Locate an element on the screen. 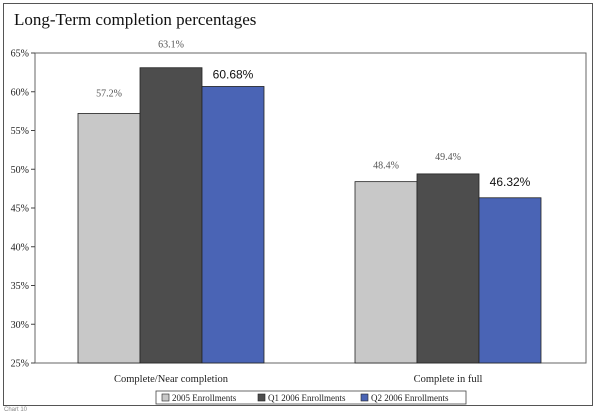 This screenshot has width=600, height=414. y-tick-label: 60% is located at coordinates (20, 92).